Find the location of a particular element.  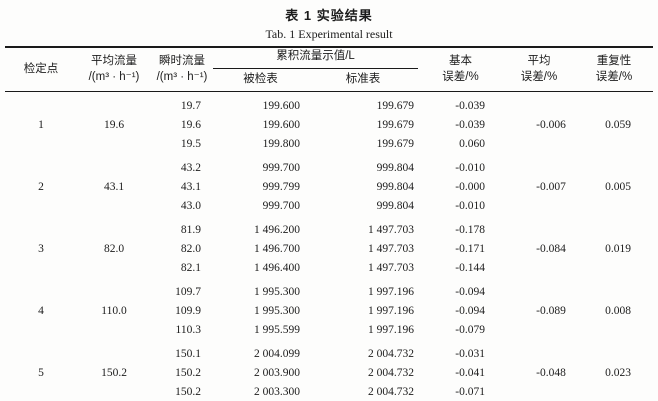

col-header-basic-error: 基本 误差/% is located at coordinates (460, 69).